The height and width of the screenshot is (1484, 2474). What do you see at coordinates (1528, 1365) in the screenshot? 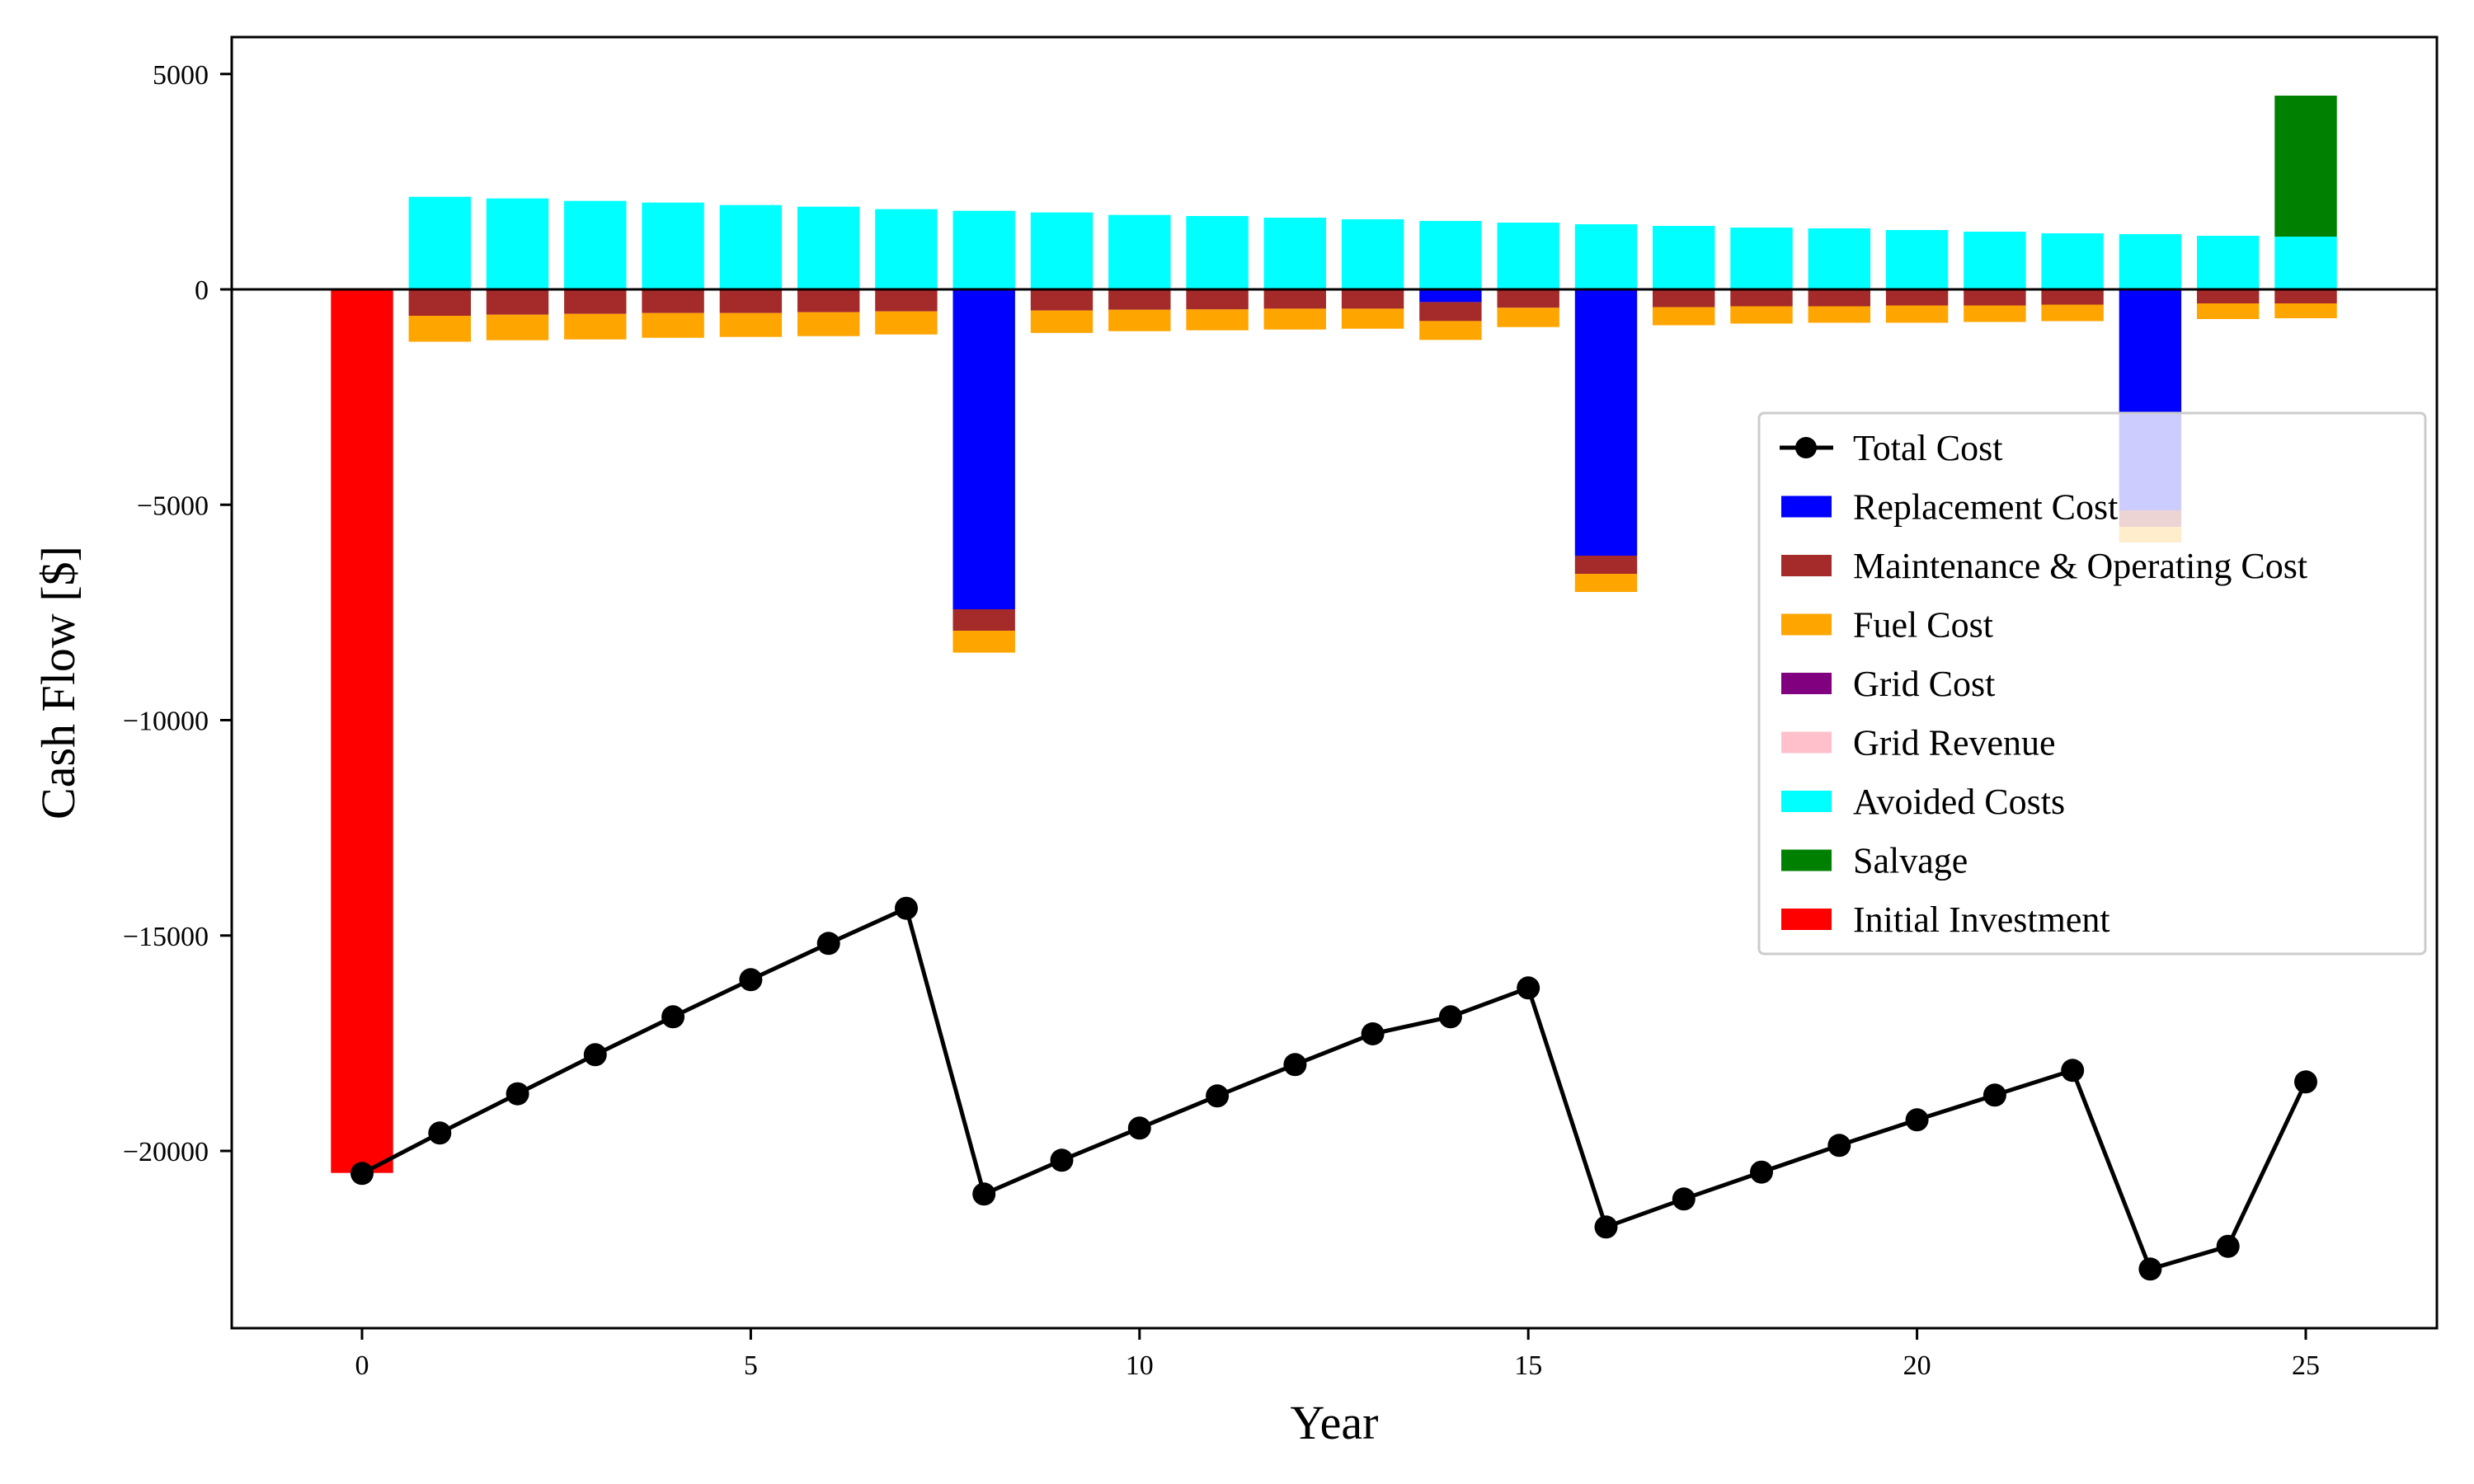
I see `x-tick-label: 15` at bounding box center [1528, 1365].